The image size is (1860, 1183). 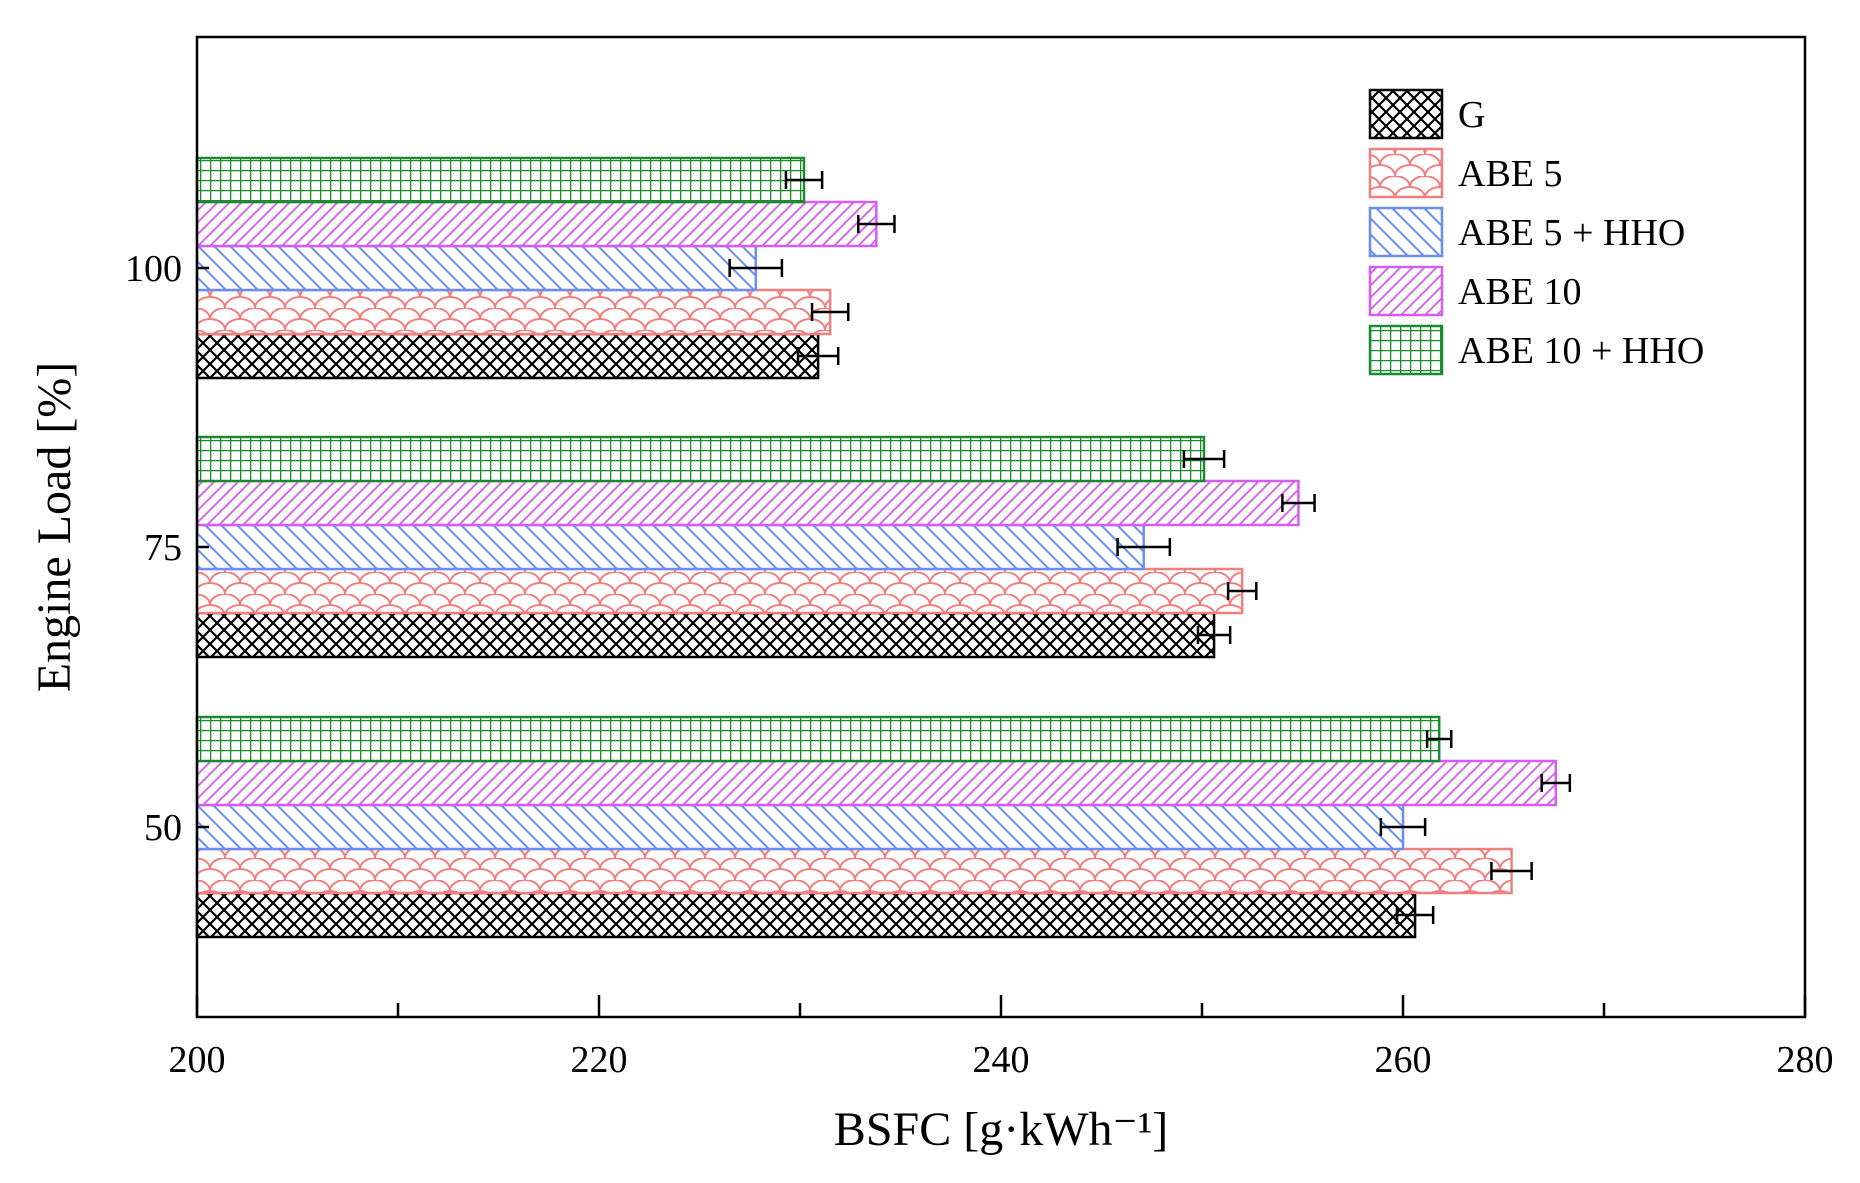 What do you see at coordinates (1571, 233) in the screenshot?
I see `legend-label: ABE 5 + HHO` at bounding box center [1571, 233].